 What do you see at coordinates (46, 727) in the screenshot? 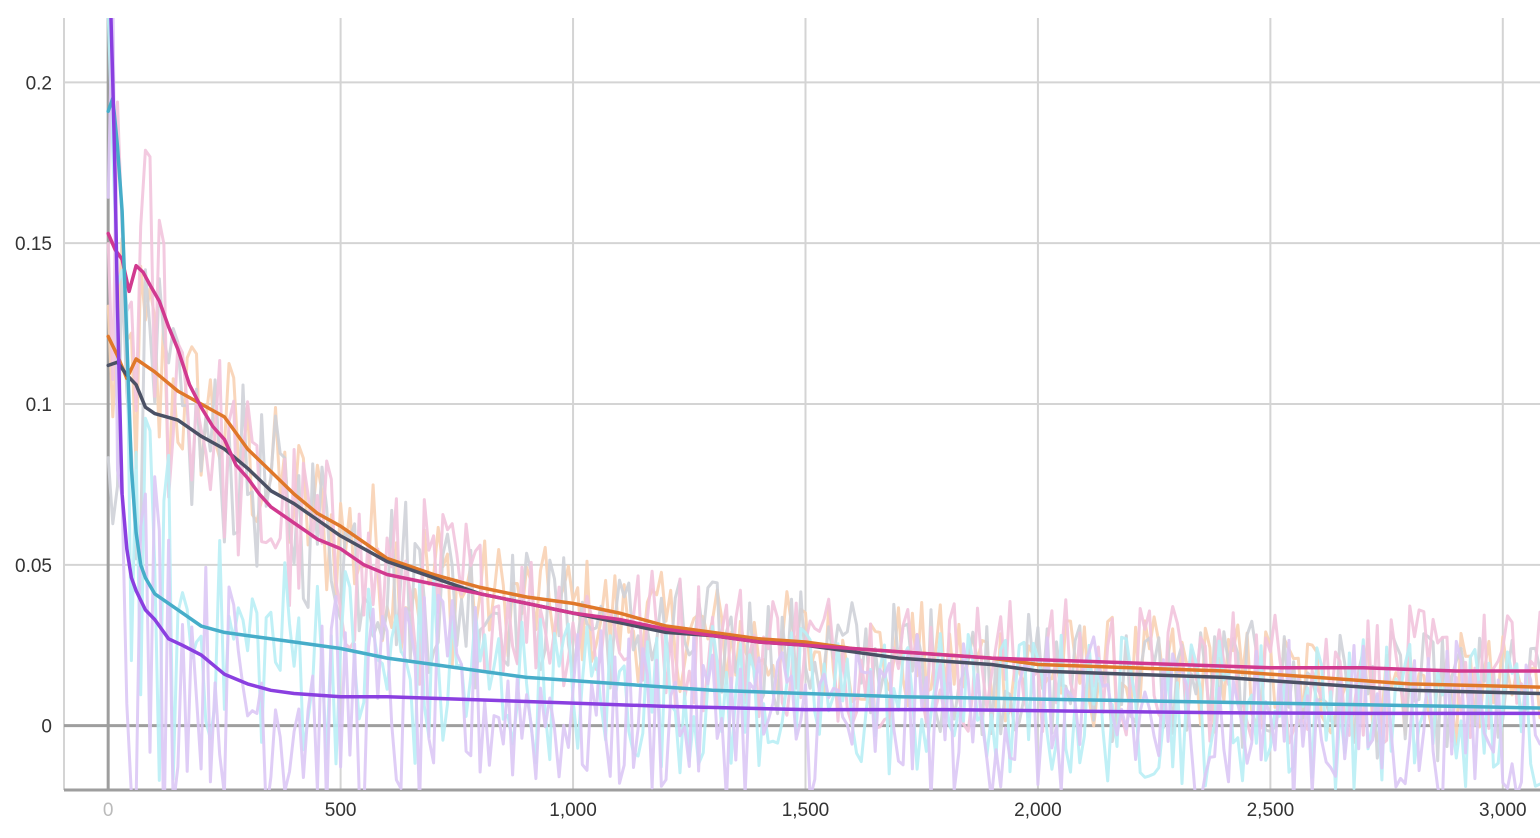
I see `y-tick-label: 0` at bounding box center [46, 727].